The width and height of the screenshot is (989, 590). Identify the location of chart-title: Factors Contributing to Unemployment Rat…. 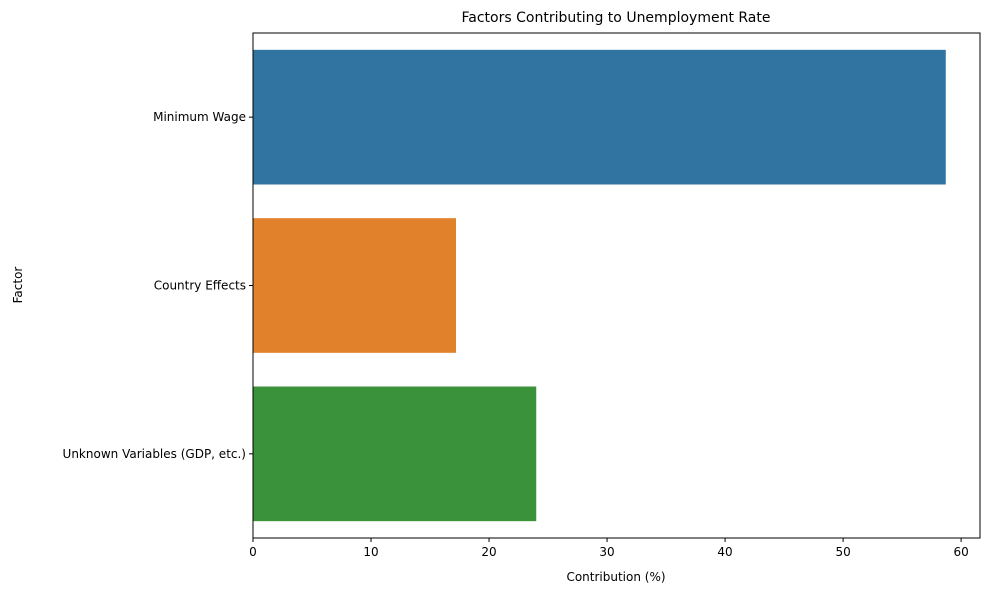
(616, 18).